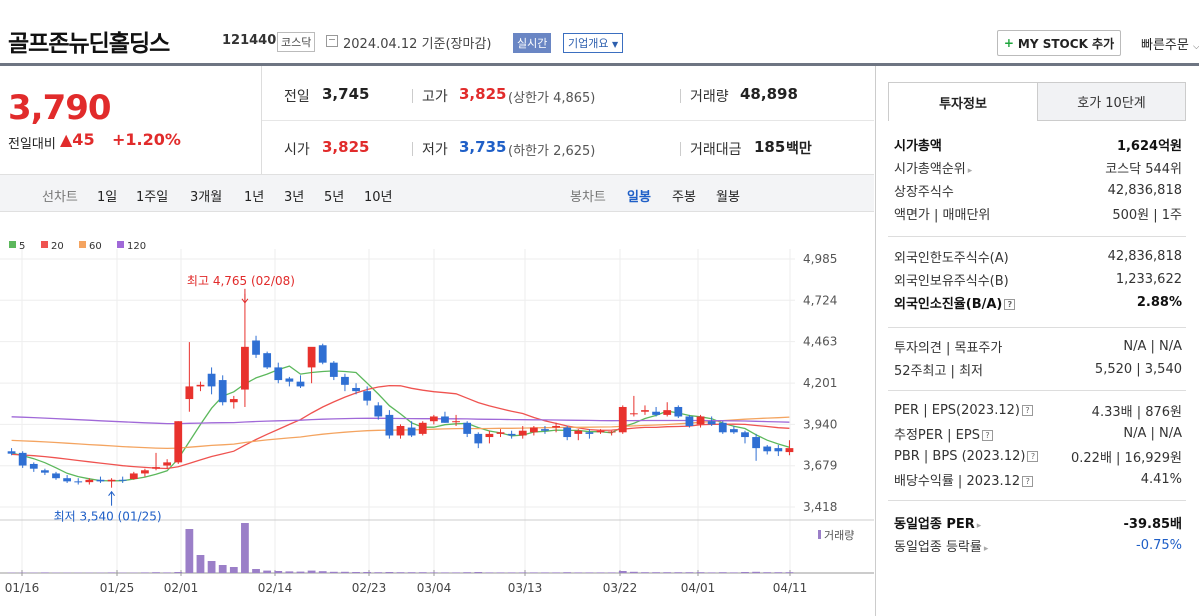 The height and width of the screenshot is (616, 1199). Describe the element at coordinates (1038, 479) in the screenshot. I see `info-row: 배당수익률 | 2023.12? 4.41%` at that location.